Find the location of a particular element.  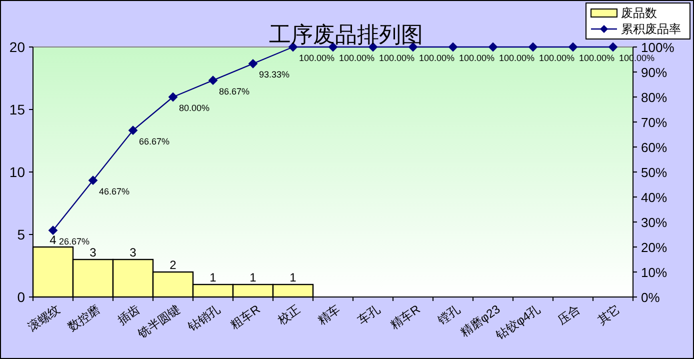

y2-tick-label: 80% is located at coordinates (654, 97).